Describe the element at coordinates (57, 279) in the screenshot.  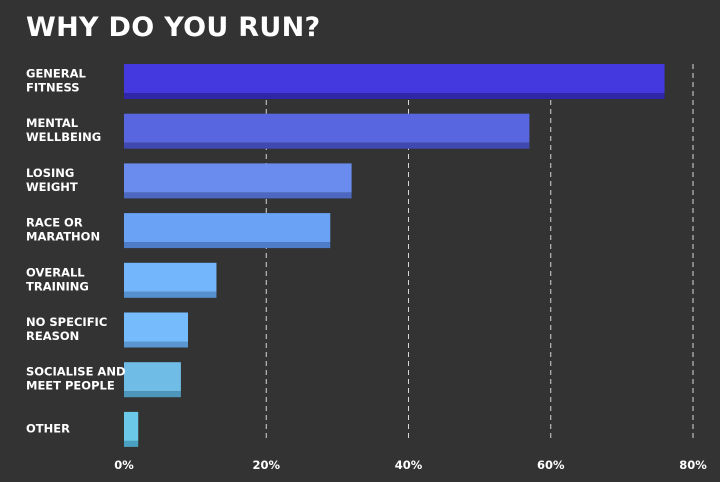
I see `category-label: OVERALL TRAINING` at that location.